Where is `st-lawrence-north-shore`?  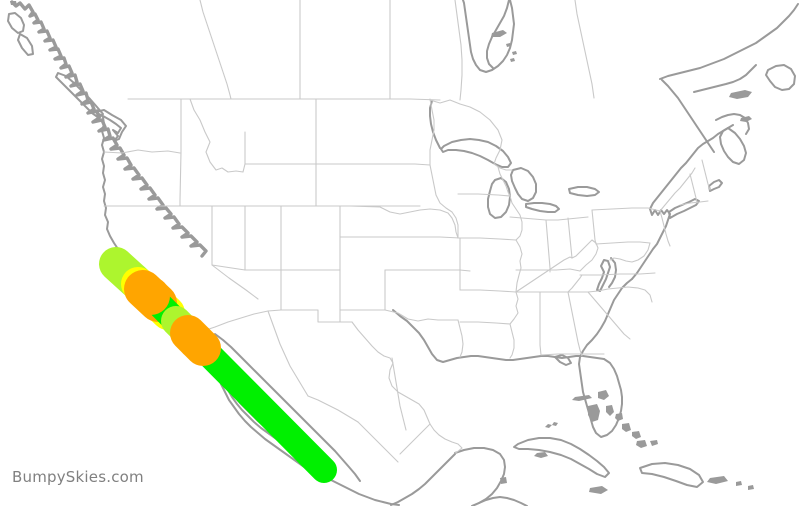
st-lawrence-north-shore is located at coordinates (729, 41).